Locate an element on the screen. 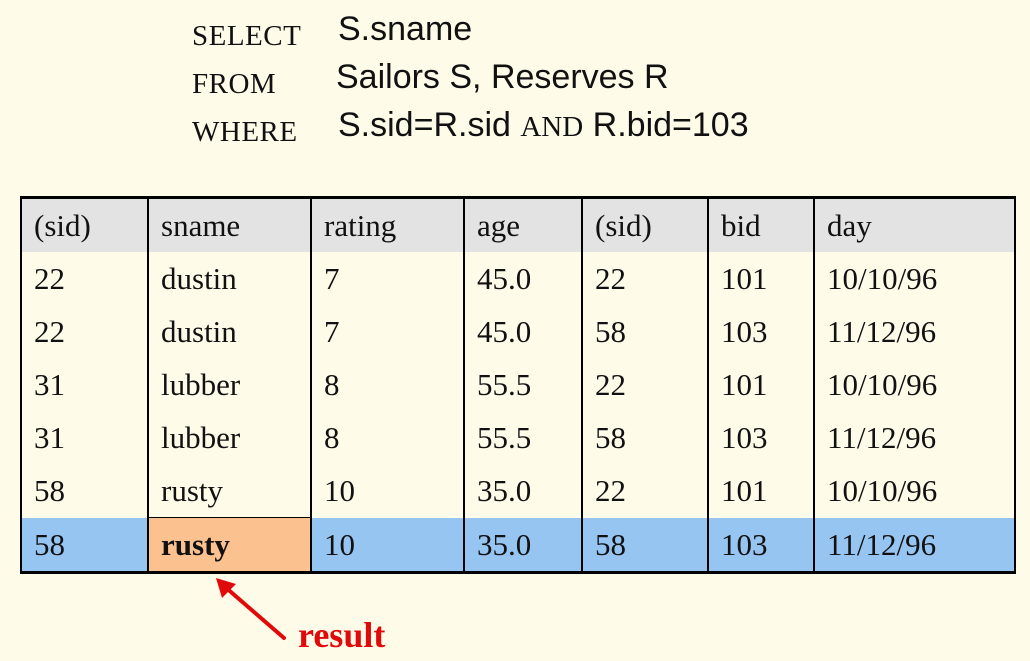 Image resolution: width=1030 pixels, height=661 pixels. table-header-row: (sid) sname rating age (sid) bid day is located at coordinates (518, 224).